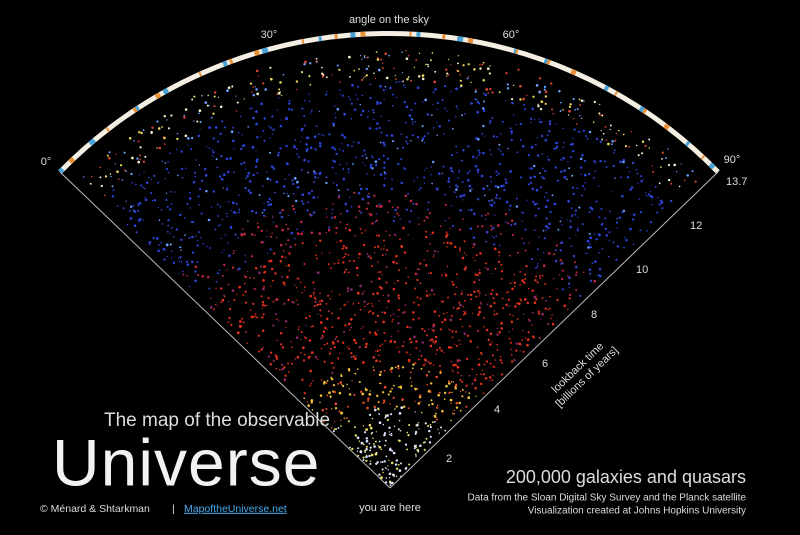 The height and width of the screenshot is (535, 800). Describe the element at coordinates (235, 509) in the screenshot. I see `website-link: MapoftheUniverse.net` at that location.